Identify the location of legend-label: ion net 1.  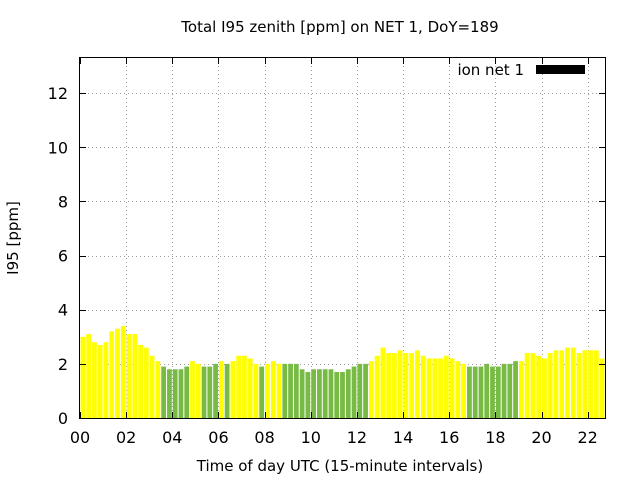
(490, 70).